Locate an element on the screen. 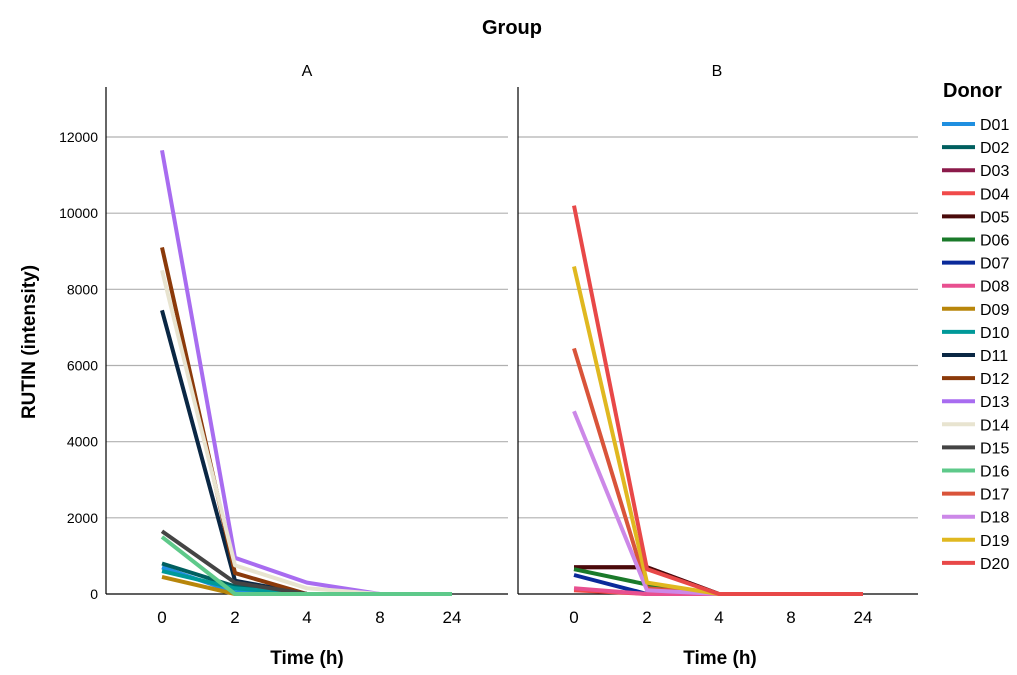 The width and height of the screenshot is (1017, 675). legend-label-d04: D04 is located at coordinates (994, 194).